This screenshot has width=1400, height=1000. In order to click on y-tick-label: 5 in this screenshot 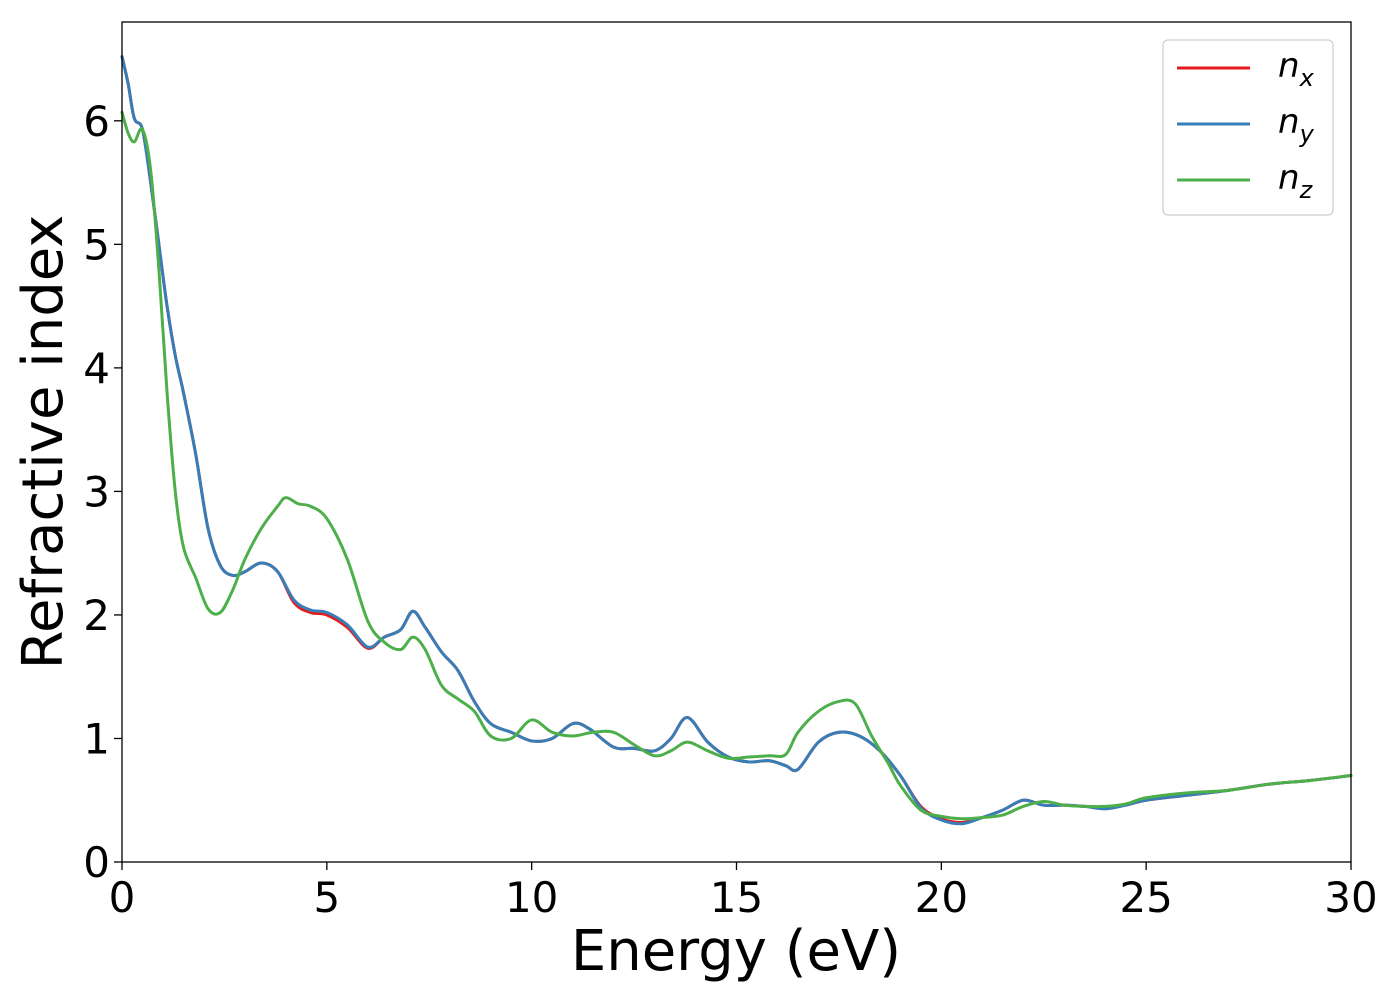, I will do `click(96, 244)`.